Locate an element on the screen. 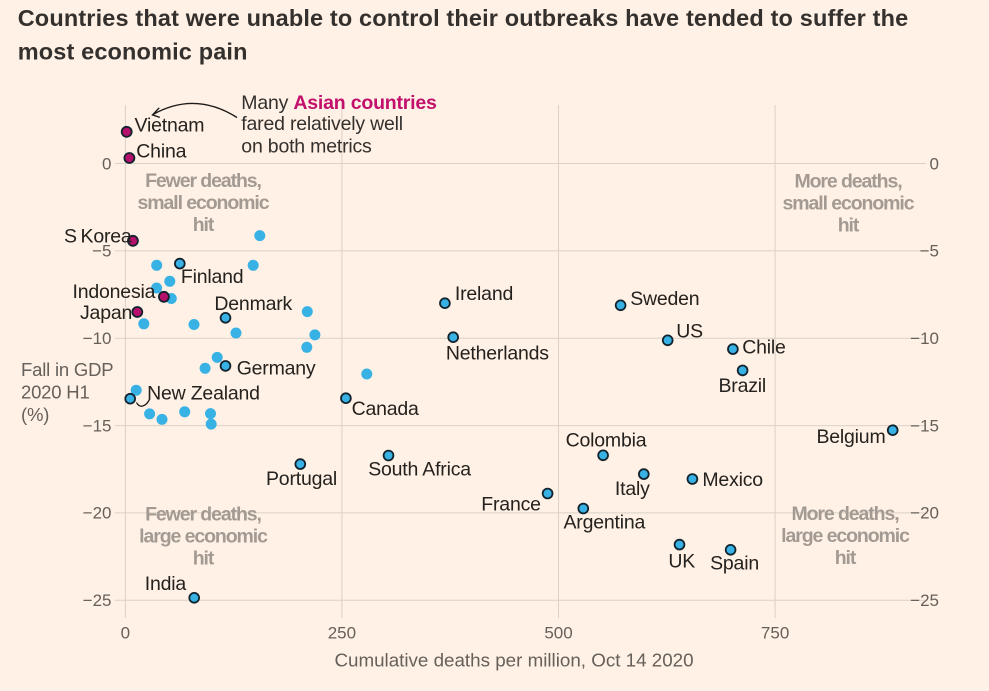 The width and height of the screenshot is (989, 691). svg-text: Belgium is located at coordinates (850, 437).